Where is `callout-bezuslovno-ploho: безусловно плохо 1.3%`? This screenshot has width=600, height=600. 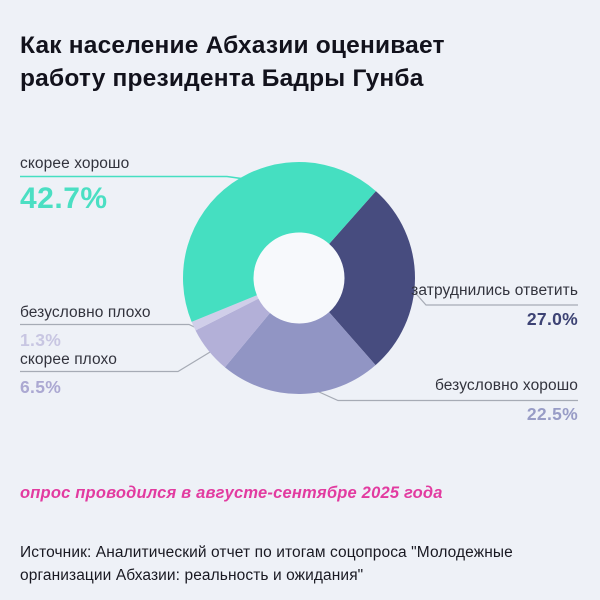
callout-bezuslovno-ploho: безусловно плохо 1.3% is located at coordinates (85, 327).